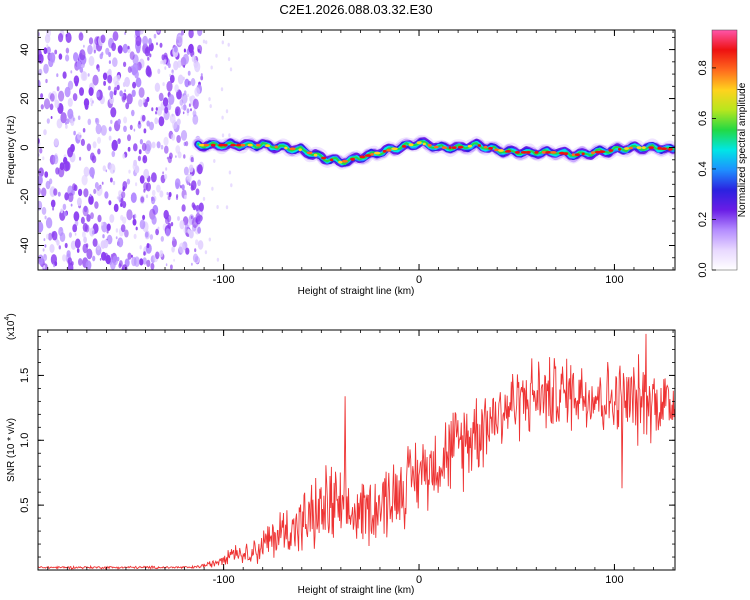  Describe the element at coordinates (7, 319) in the screenshot. I see `snr-multiplier-exponent: 4` at that location.